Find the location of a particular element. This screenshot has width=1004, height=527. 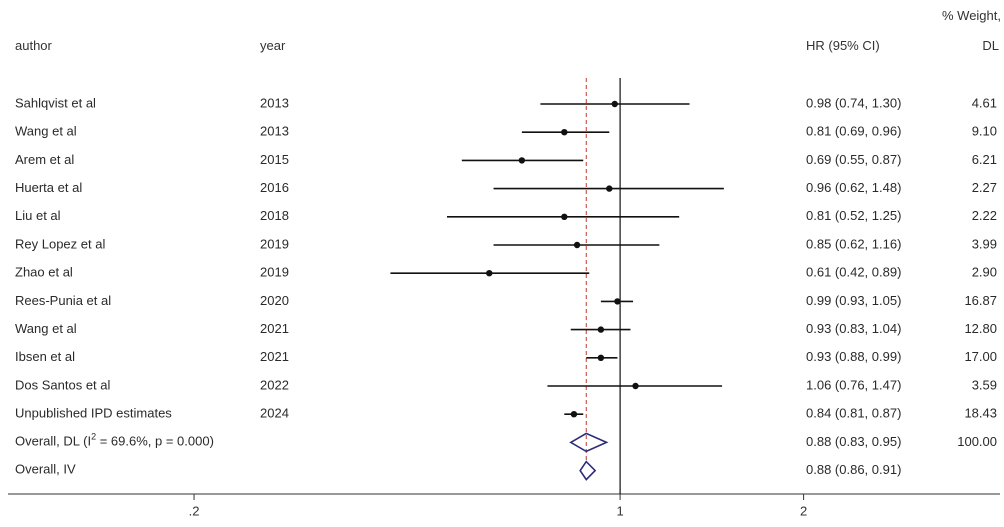

study-ci-text-5: 0.85 (0.62, 1.16) is located at coordinates (853, 243).